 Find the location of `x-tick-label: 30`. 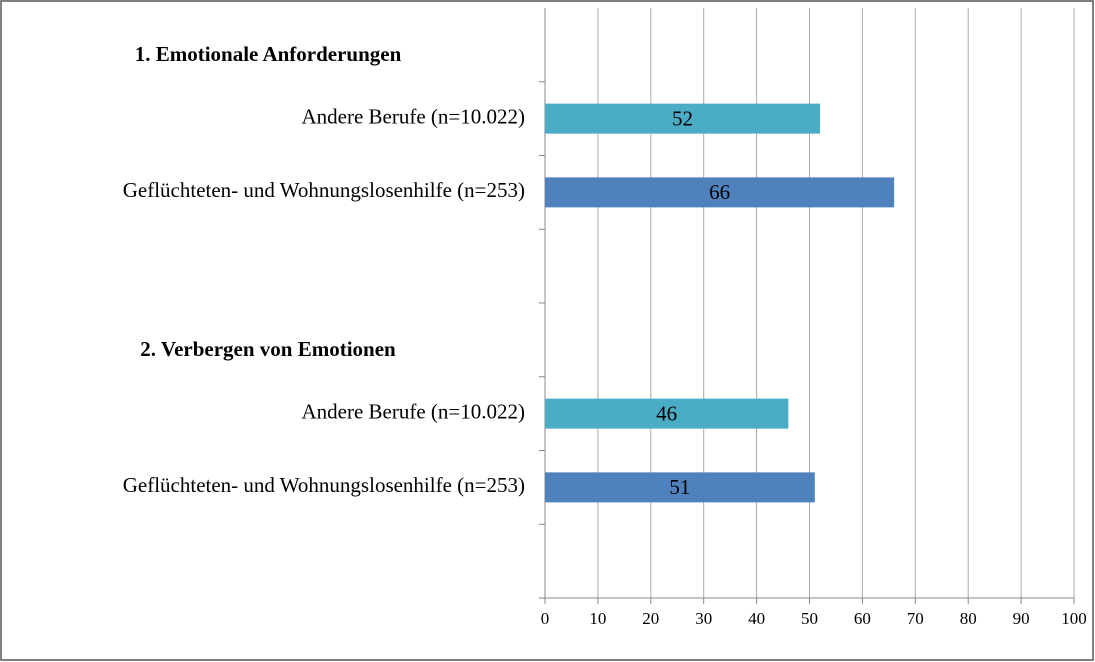

x-tick-label: 30 is located at coordinates (703, 618).